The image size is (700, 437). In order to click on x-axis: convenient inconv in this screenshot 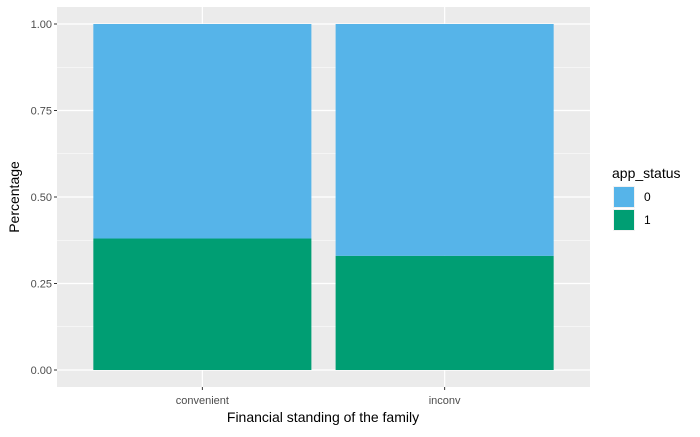, I will do `click(318, 397)`.